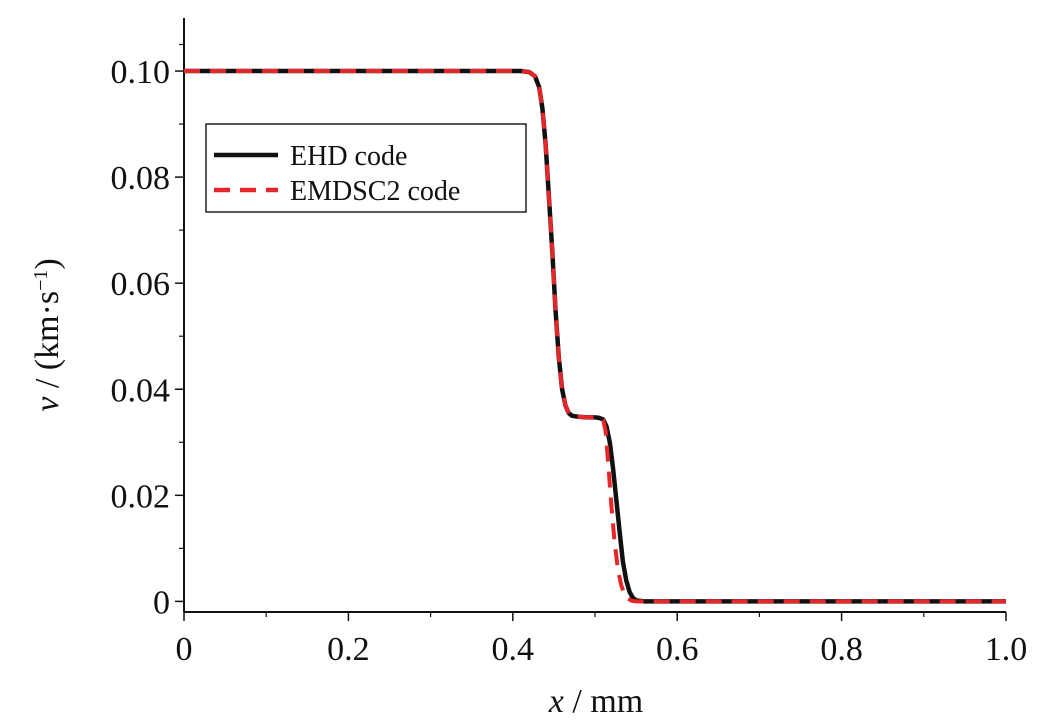 The height and width of the screenshot is (728, 1060). What do you see at coordinates (141, 178) in the screenshot?
I see `y-tick-label: 0.08` at bounding box center [141, 178].